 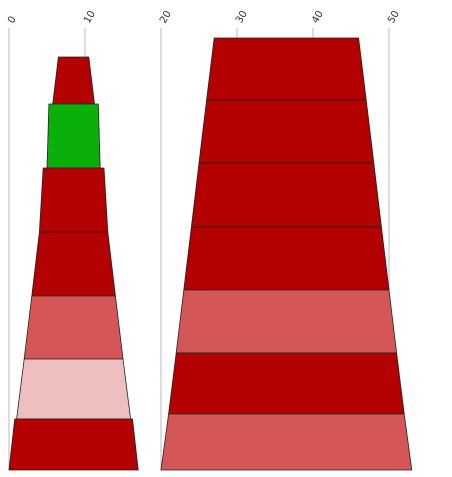 I want to click on x-tick-label-30: 30, so click(x=242, y=17).